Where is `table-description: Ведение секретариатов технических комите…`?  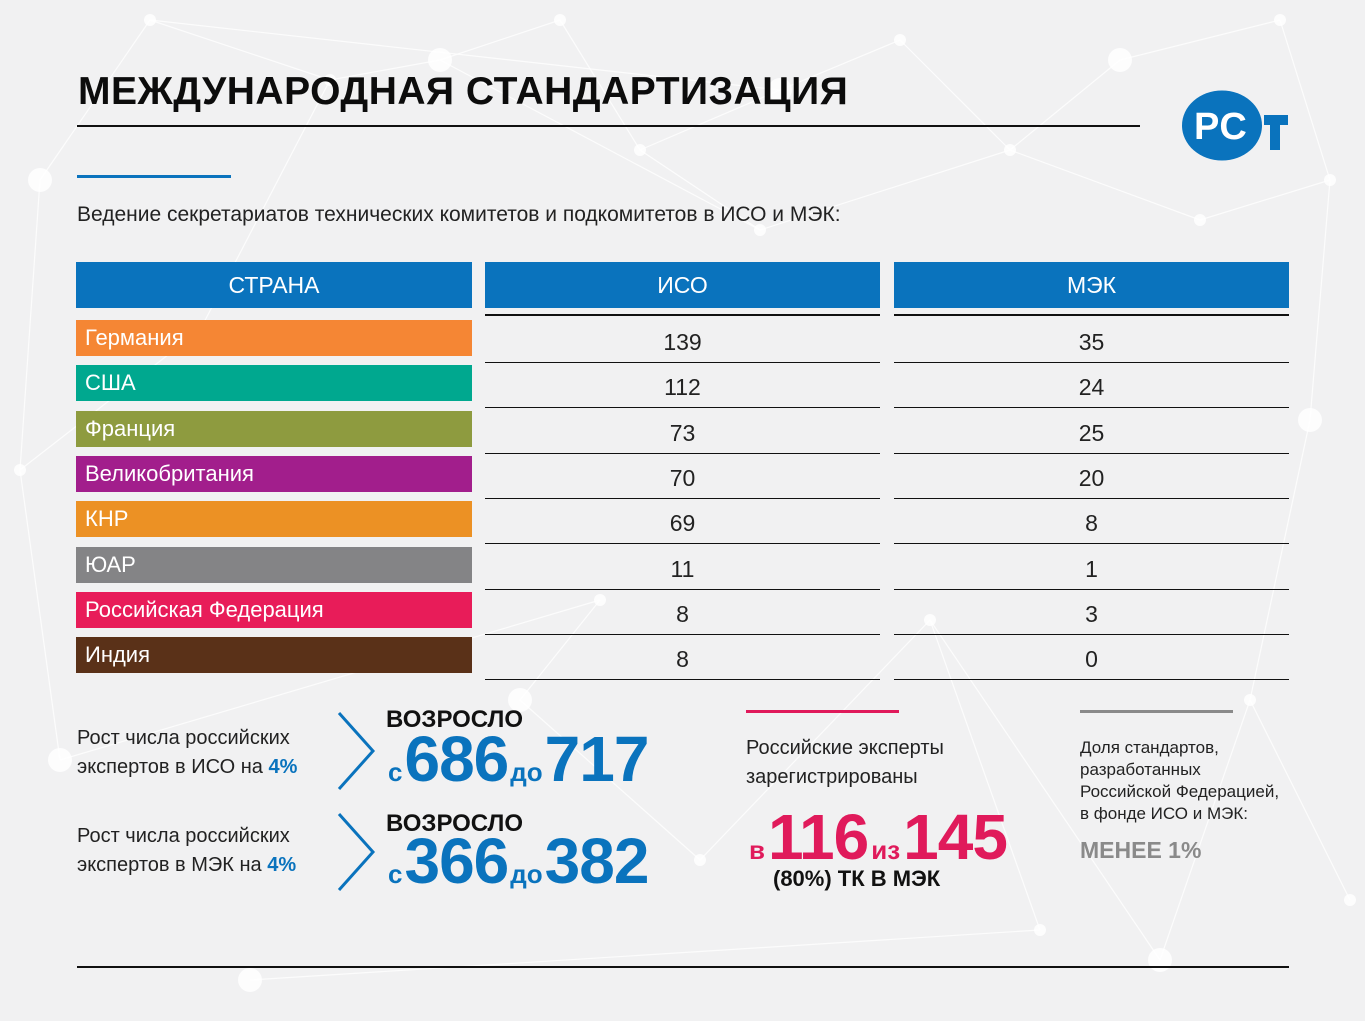 table-description: Ведение секретариатов технических комите… is located at coordinates (459, 214).